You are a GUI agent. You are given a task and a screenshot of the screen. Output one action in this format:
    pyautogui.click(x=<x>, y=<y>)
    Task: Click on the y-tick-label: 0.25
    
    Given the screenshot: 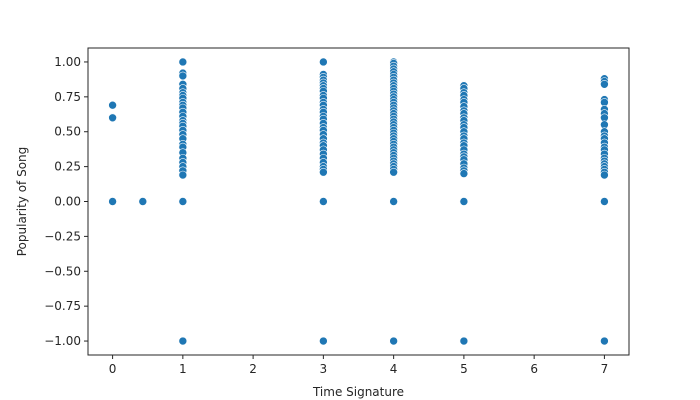 What is the action you would take?
    pyautogui.click(x=67, y=167)
    